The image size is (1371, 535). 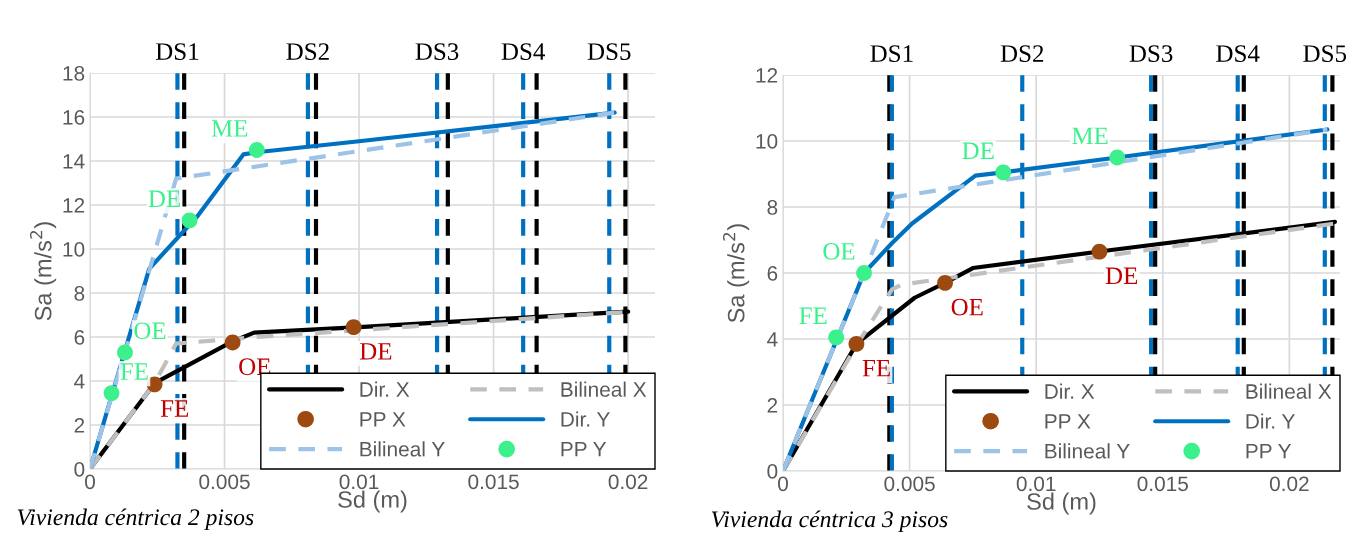 What do you see at coordinates (135, 519) in the screenshot?
I see `text: Vivienda céntrica 2 pisos` at bounding box center [135, 519].